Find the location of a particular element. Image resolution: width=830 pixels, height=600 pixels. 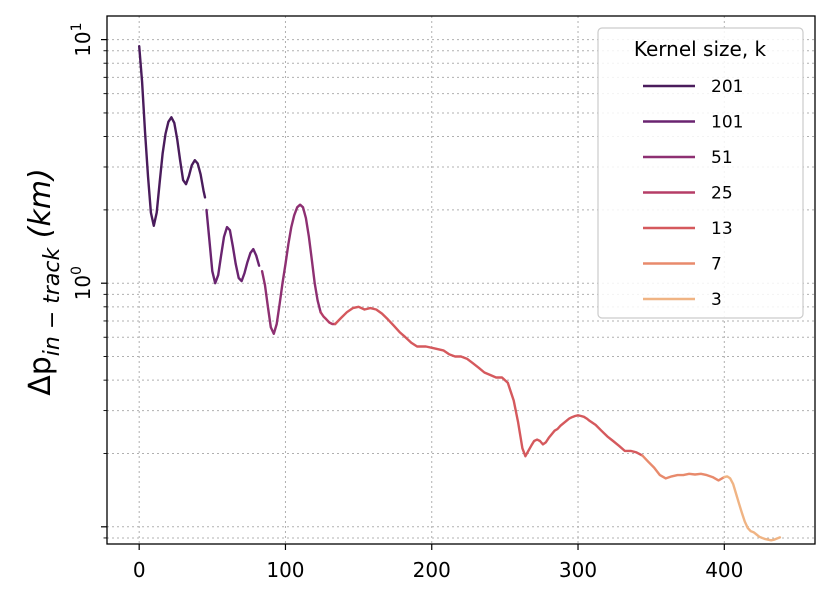

legend-title: Kernel size, k is located at coordinates (700, 49).